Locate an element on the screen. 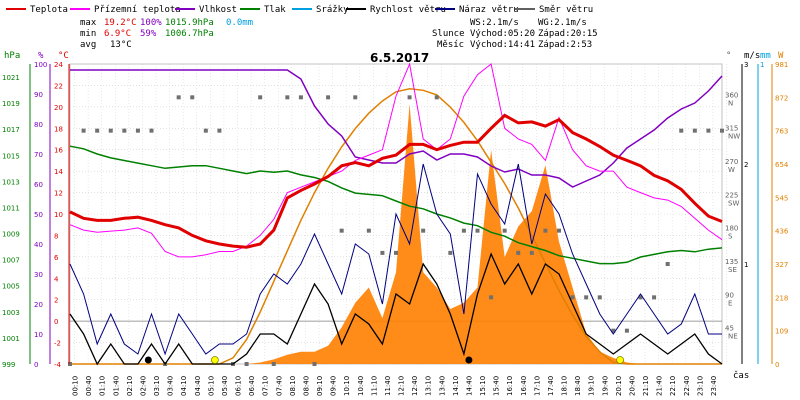  pressure-tick: 1001 is located at coordinates (11, 339).